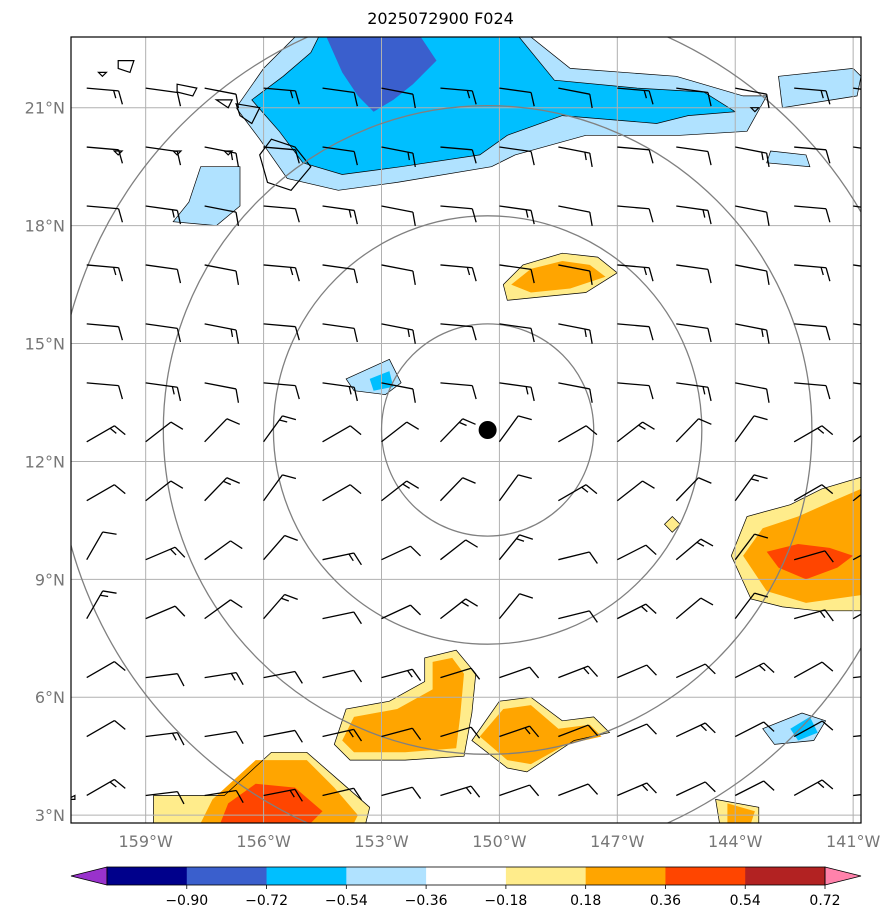 This screenshot has height=924, width=881. I want to click on lat-tick-label: 12°N, so click(45, 461).